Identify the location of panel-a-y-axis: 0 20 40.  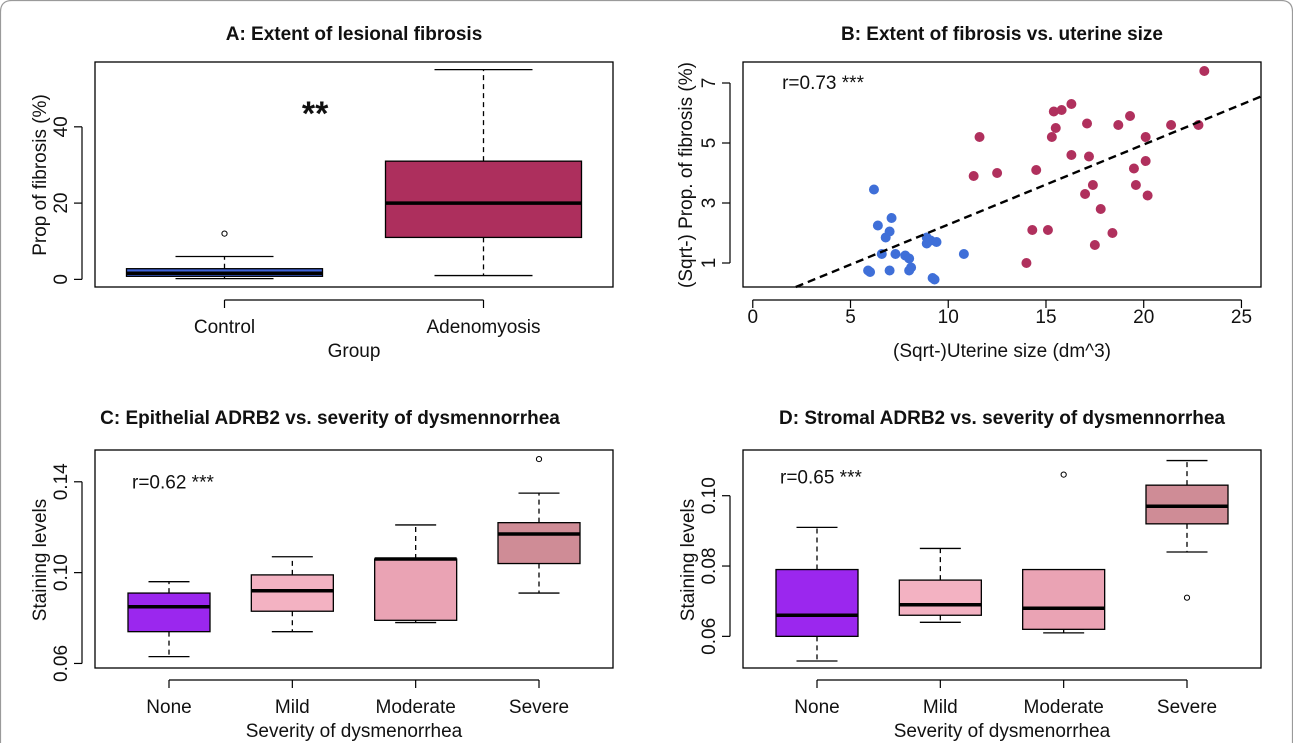
(67, 200).